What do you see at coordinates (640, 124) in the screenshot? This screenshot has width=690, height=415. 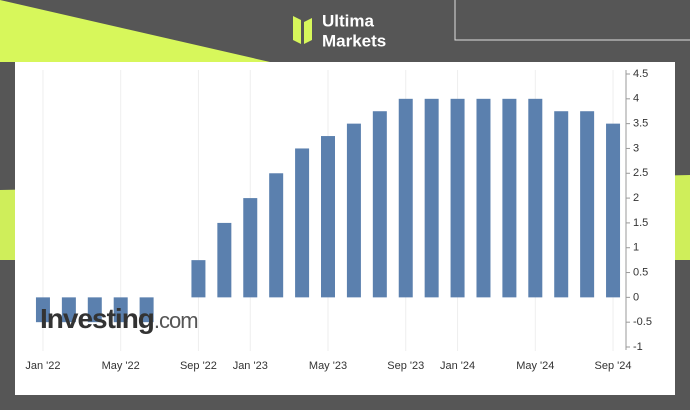 I see `y-tick-label: 3.5` at bounding box center [640, 124].